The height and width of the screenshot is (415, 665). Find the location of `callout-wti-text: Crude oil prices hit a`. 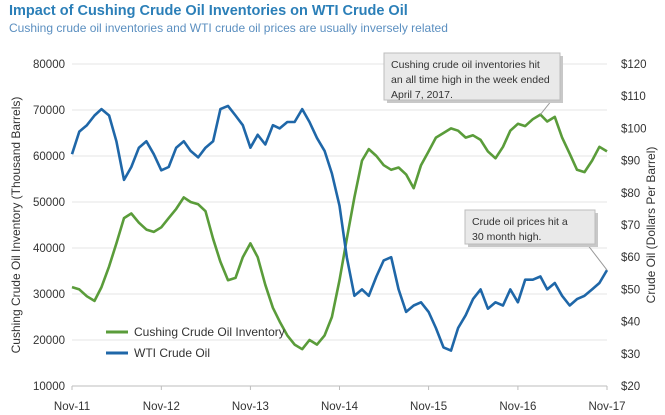

callout-wti-text: Crude oil prices hit a is located at coordinates (520, 222).